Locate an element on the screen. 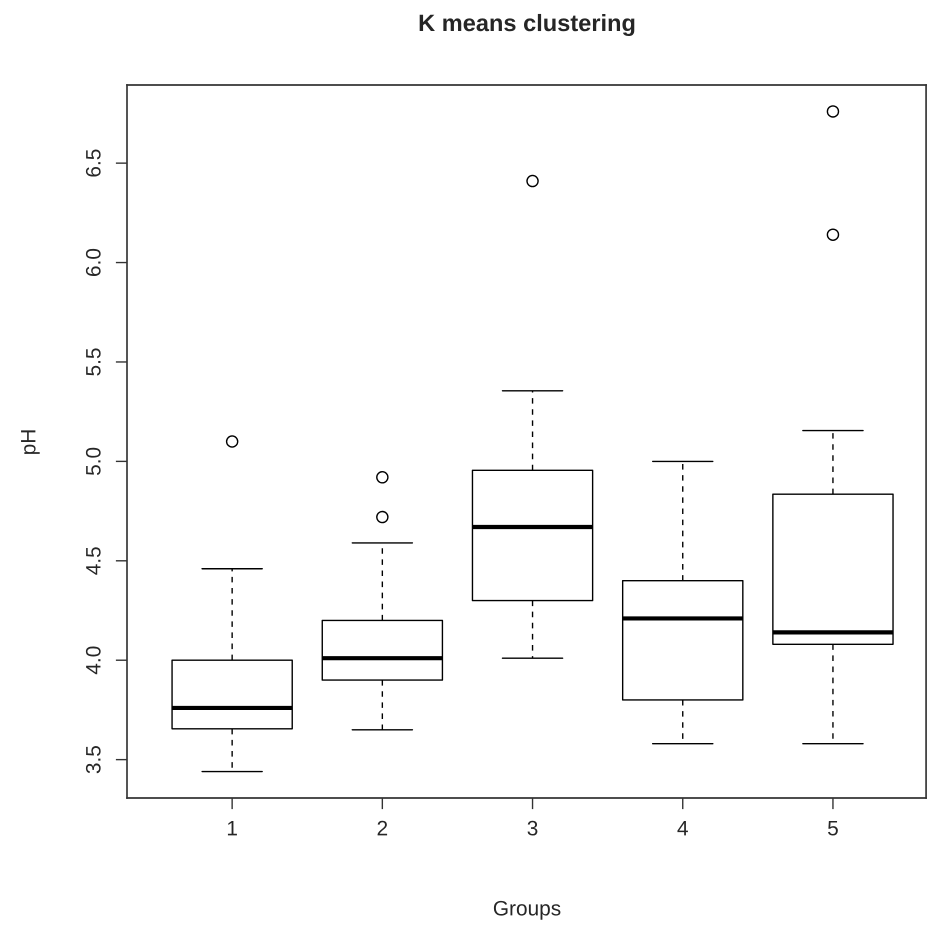  x-tick-label: 1 is located at coordinates (232, 828).